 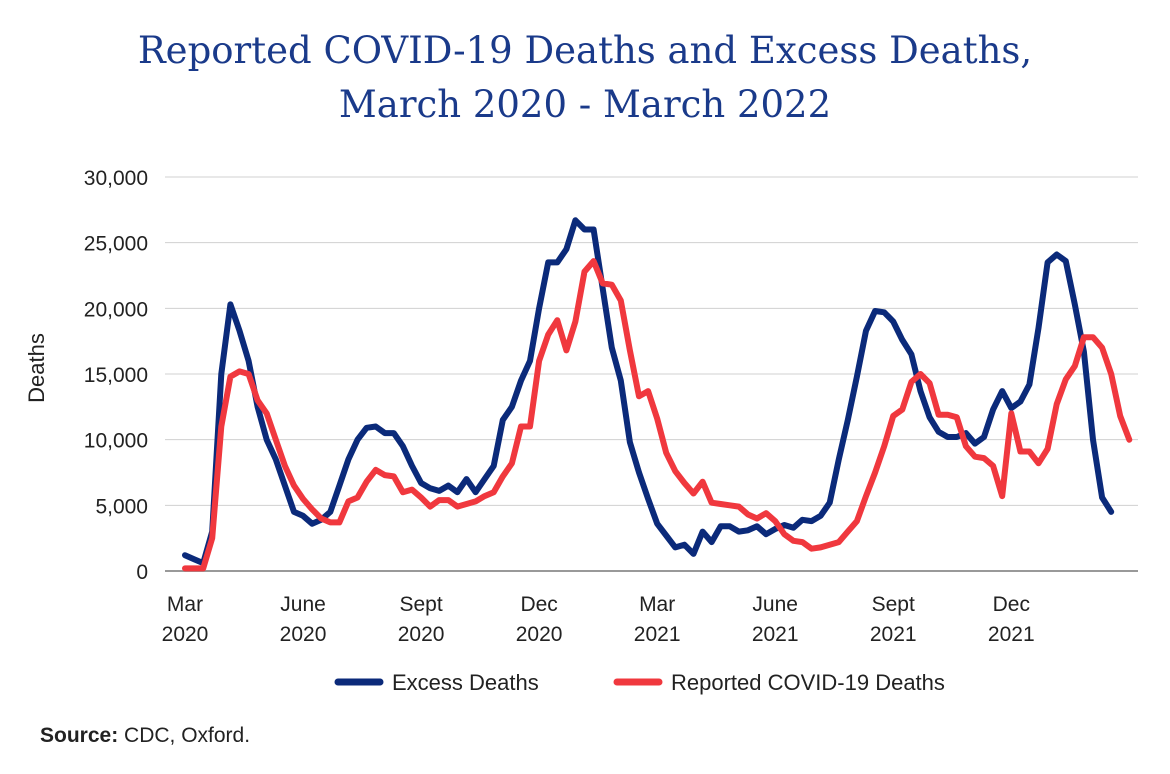 I want to click on y-tick-label: 5,000, so click(x=121, y=506).